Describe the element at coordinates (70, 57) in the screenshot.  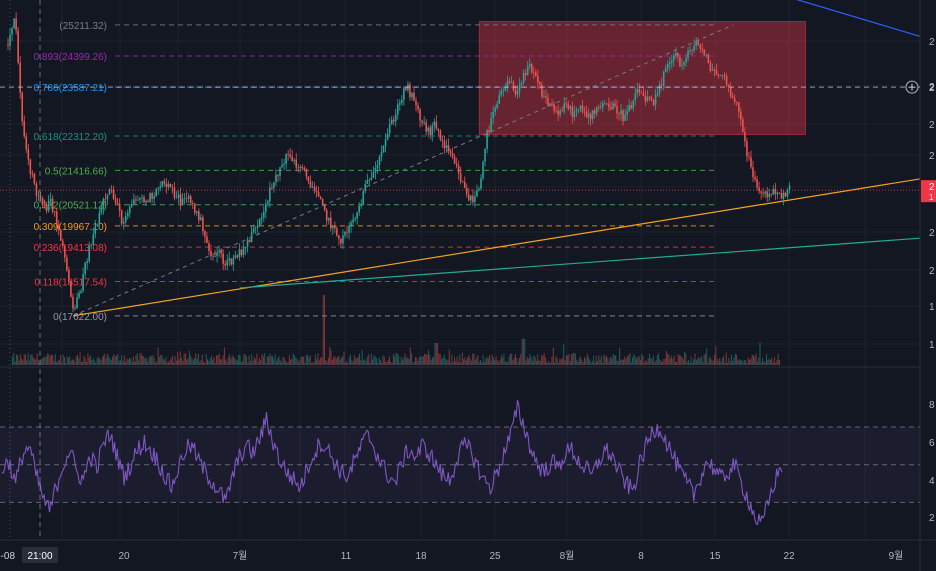
I see `fib-level-label: 0.893(24399.26)` at that location.